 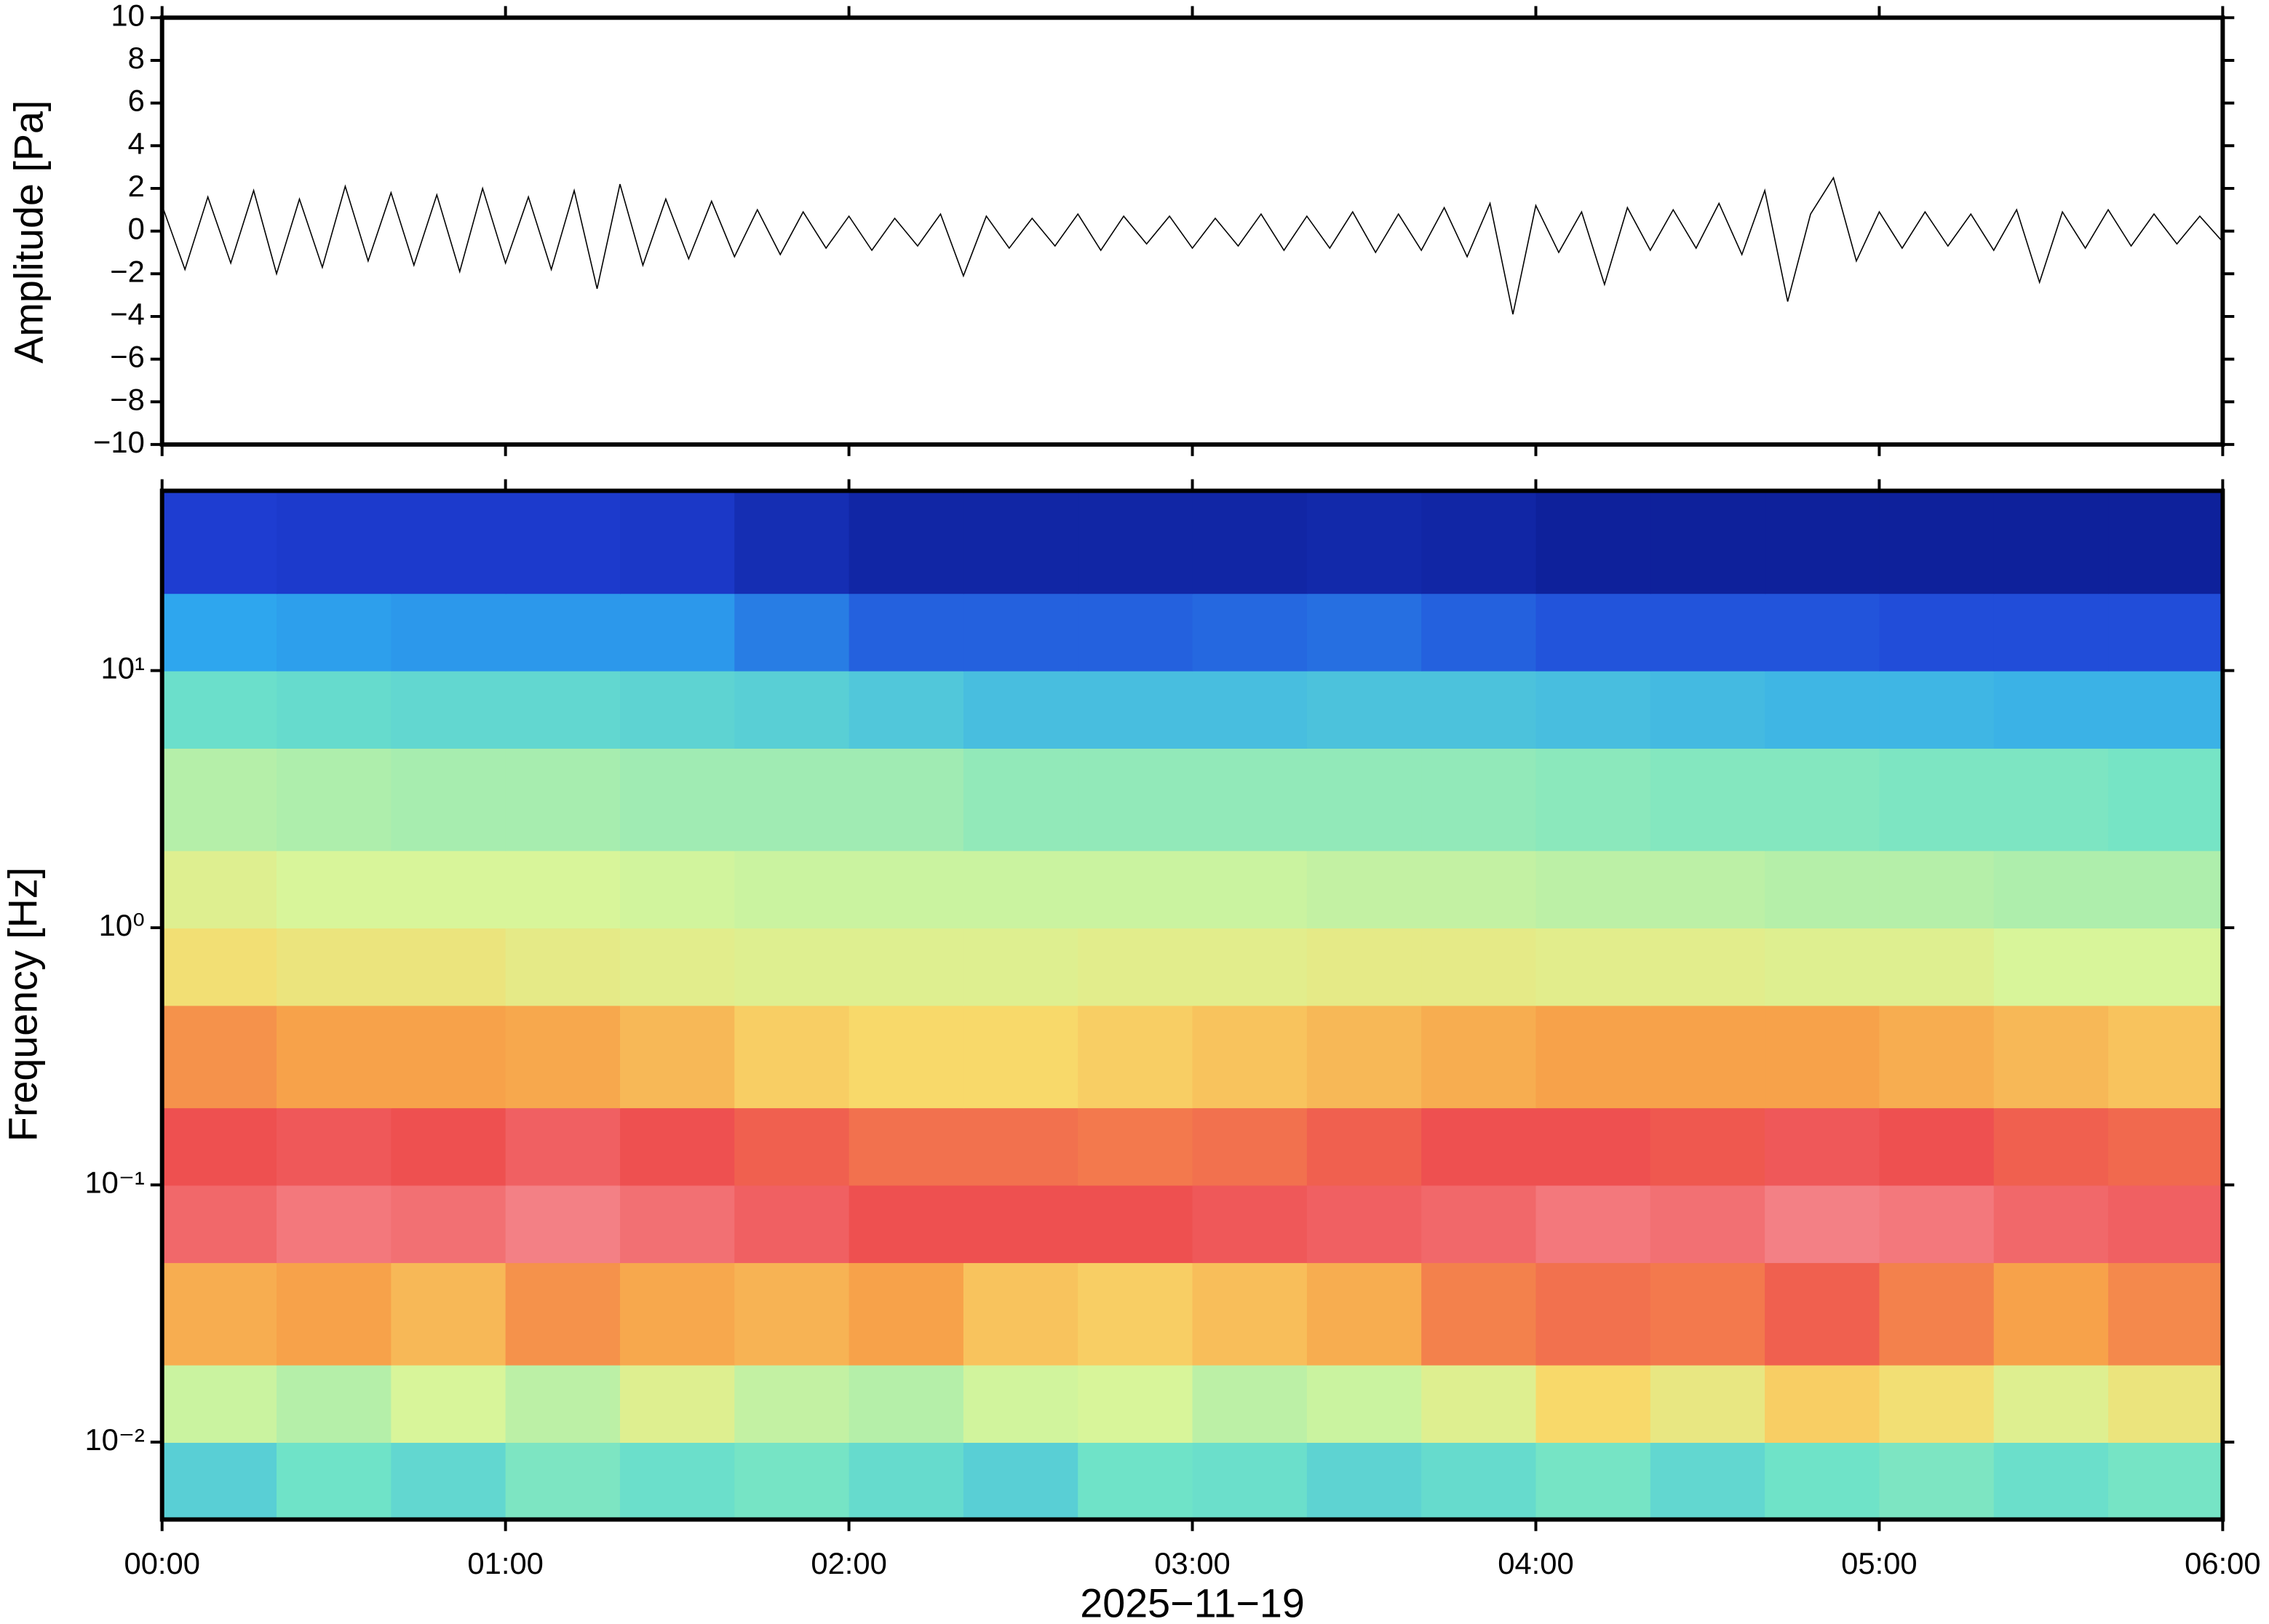 I want to click on y-tick-label: 10⁻², so click(x=114, y=1439).